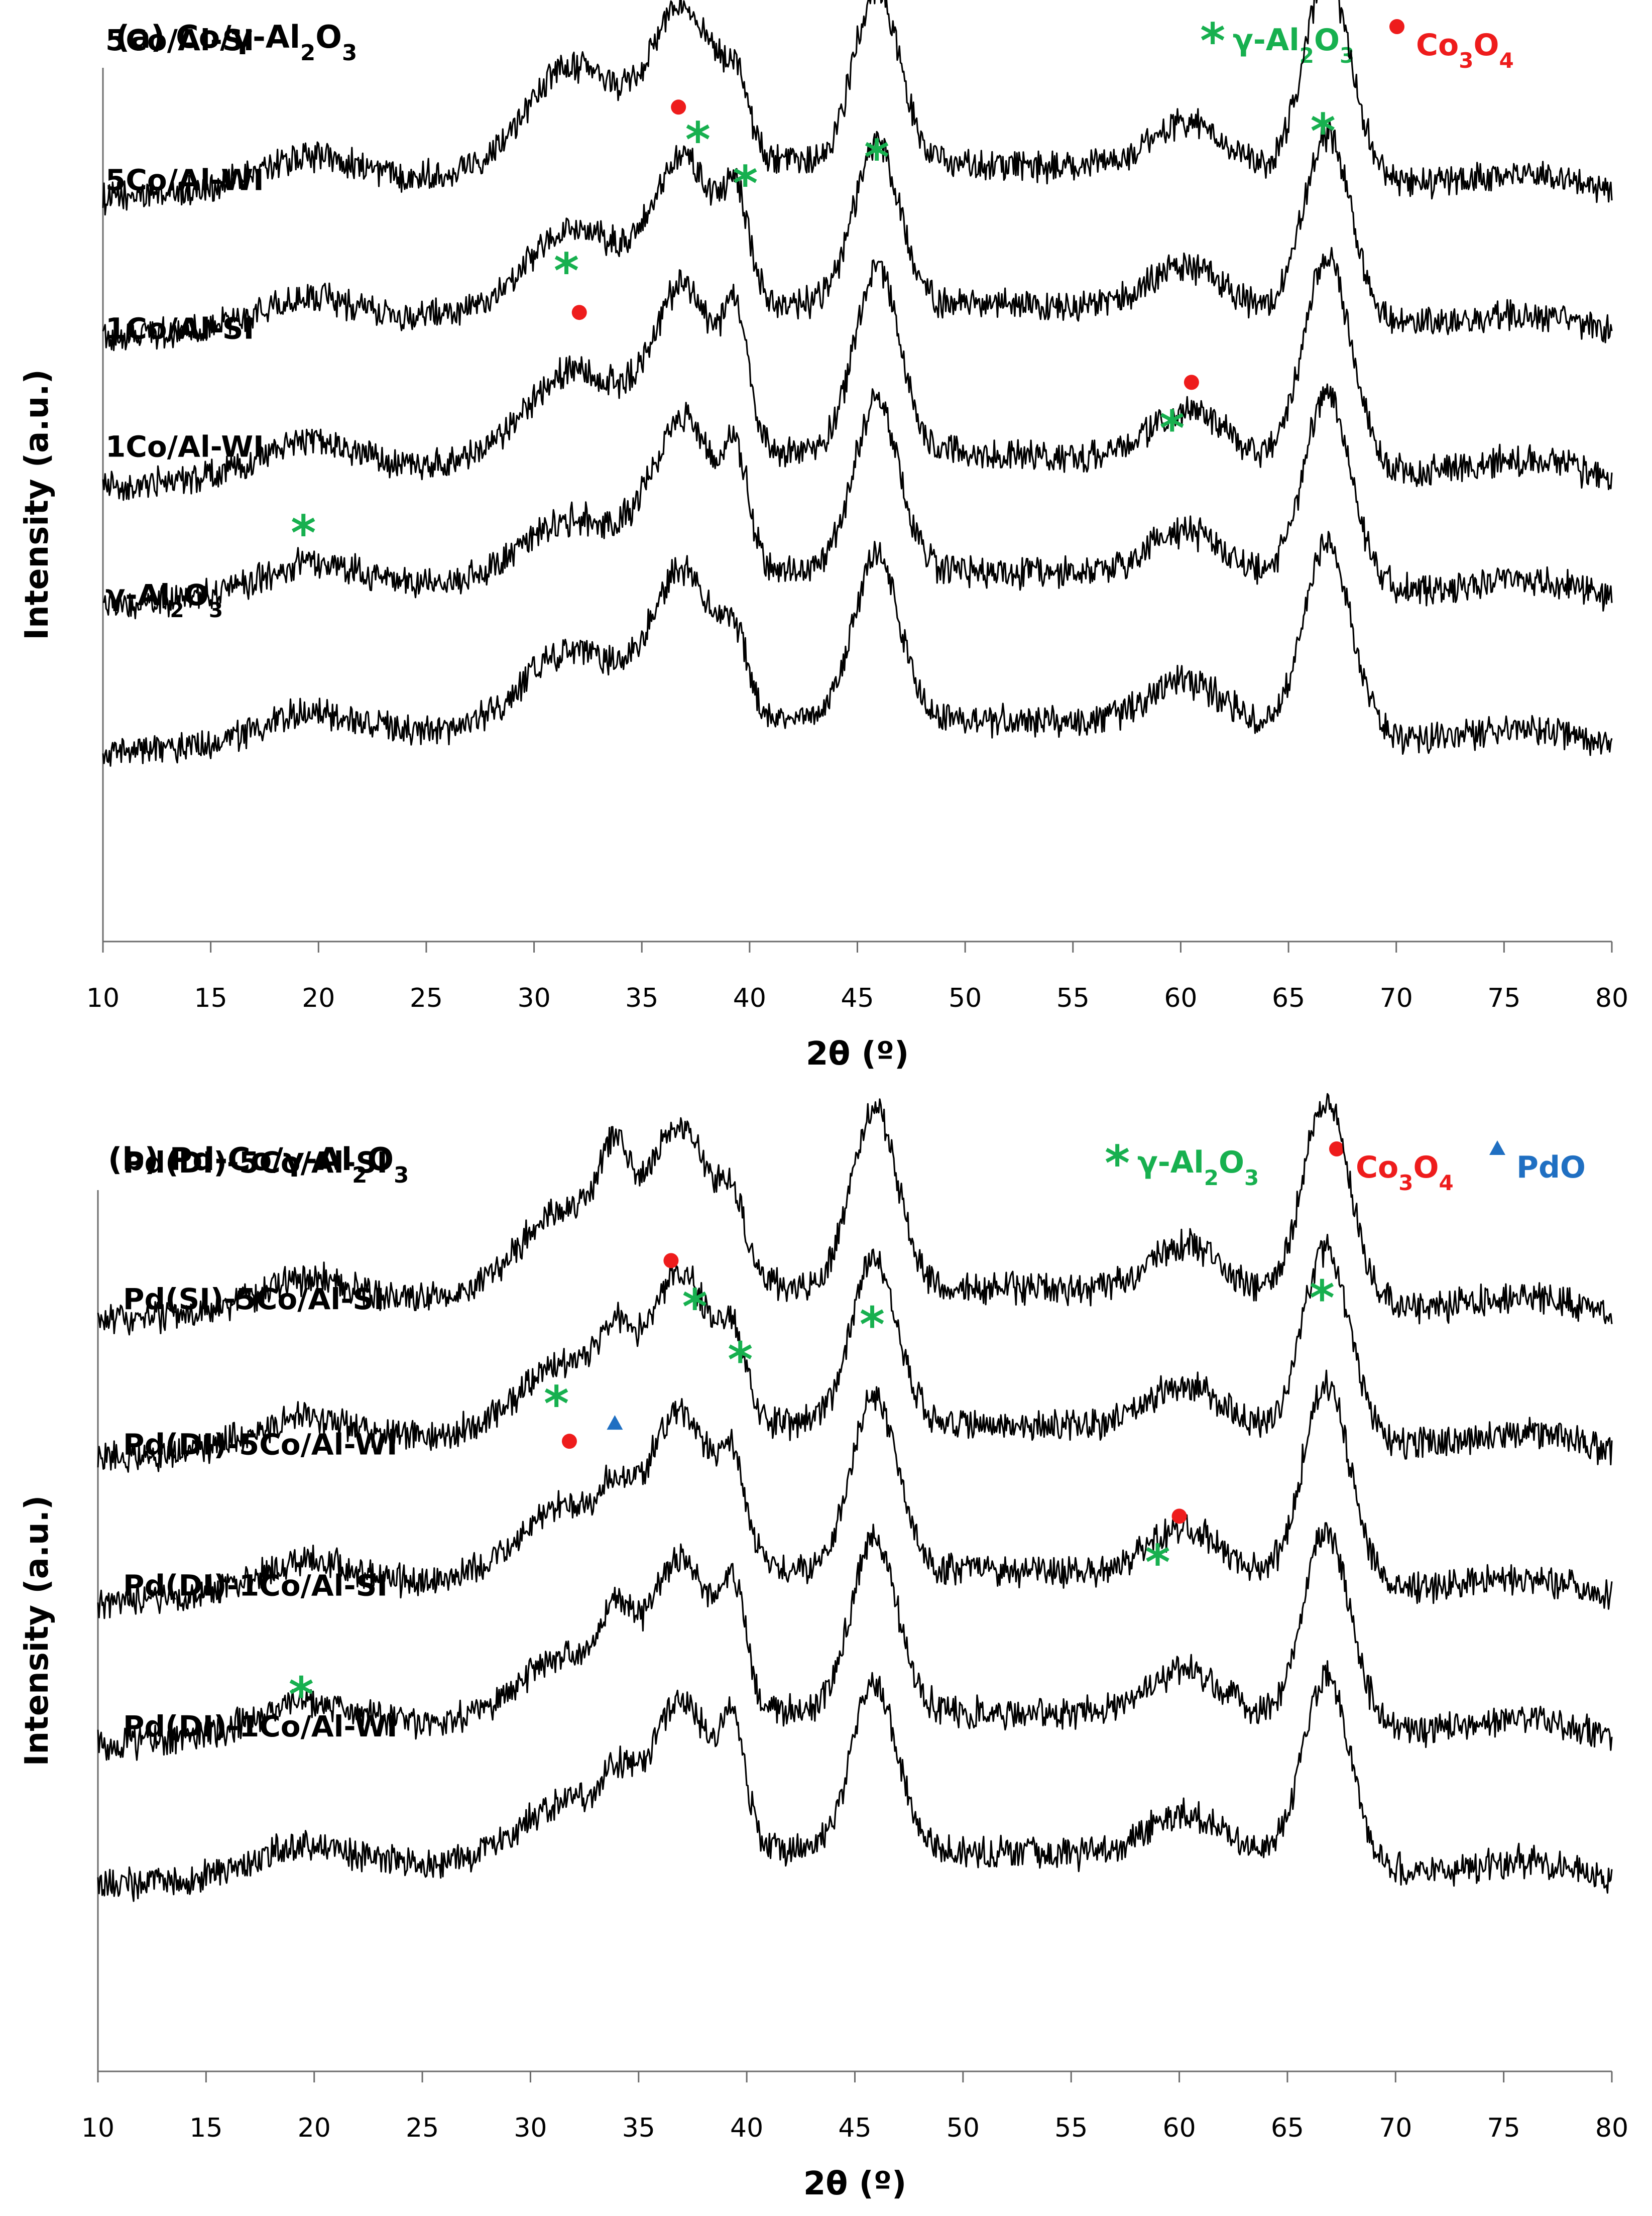 The image size is (1652, 2216). I want to click on series-label: Pd(DI)-1Co/Al-SI, so click(255, 1585).